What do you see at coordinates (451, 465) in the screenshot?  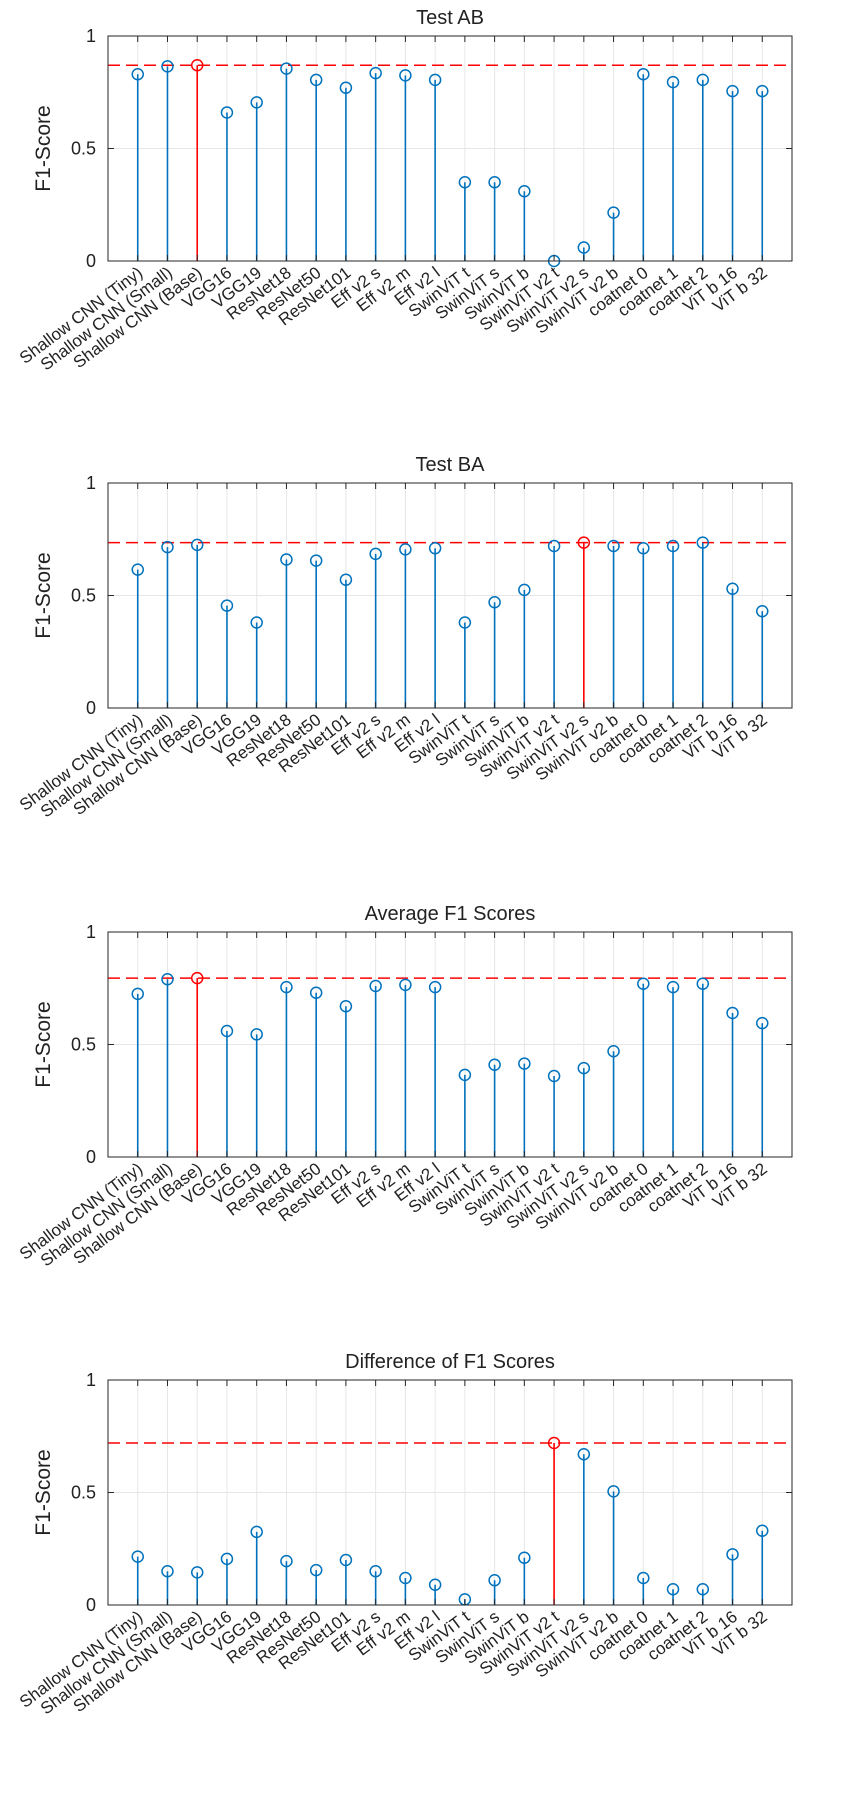 I see `chart-title: Test BA` at bounding box center [451, 465].